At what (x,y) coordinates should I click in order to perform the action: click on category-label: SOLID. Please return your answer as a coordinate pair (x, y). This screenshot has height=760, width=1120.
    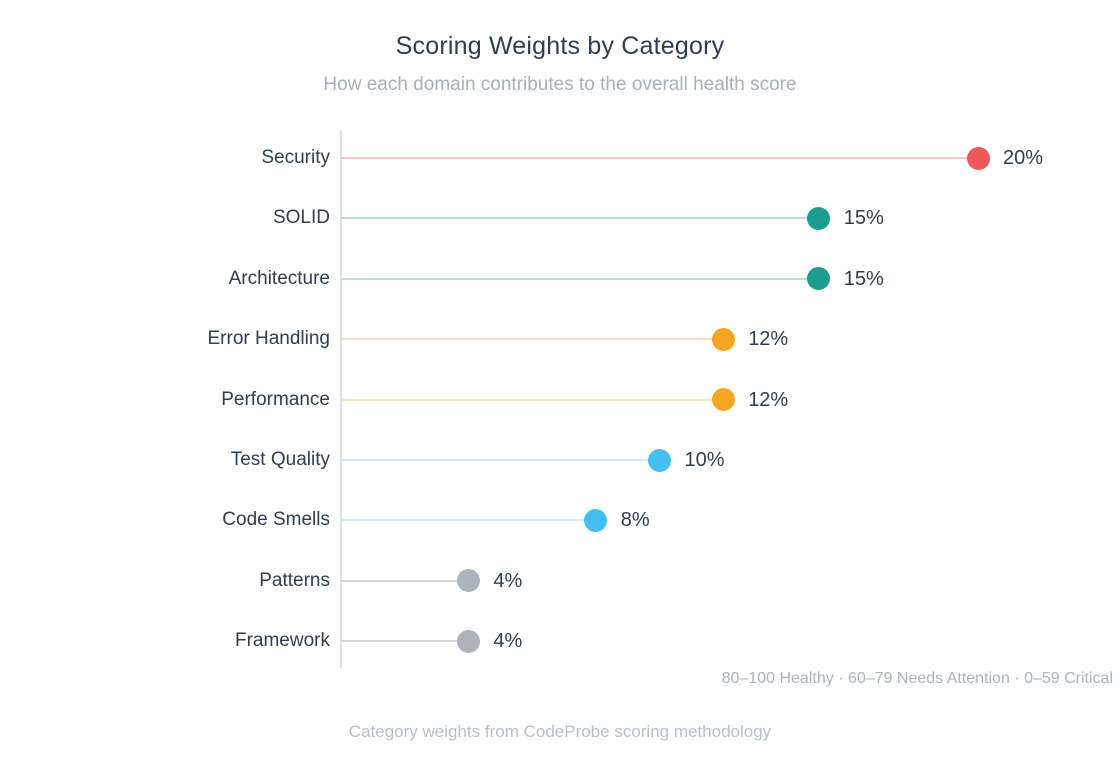
    Looking at the image, I should click on (301, 218).